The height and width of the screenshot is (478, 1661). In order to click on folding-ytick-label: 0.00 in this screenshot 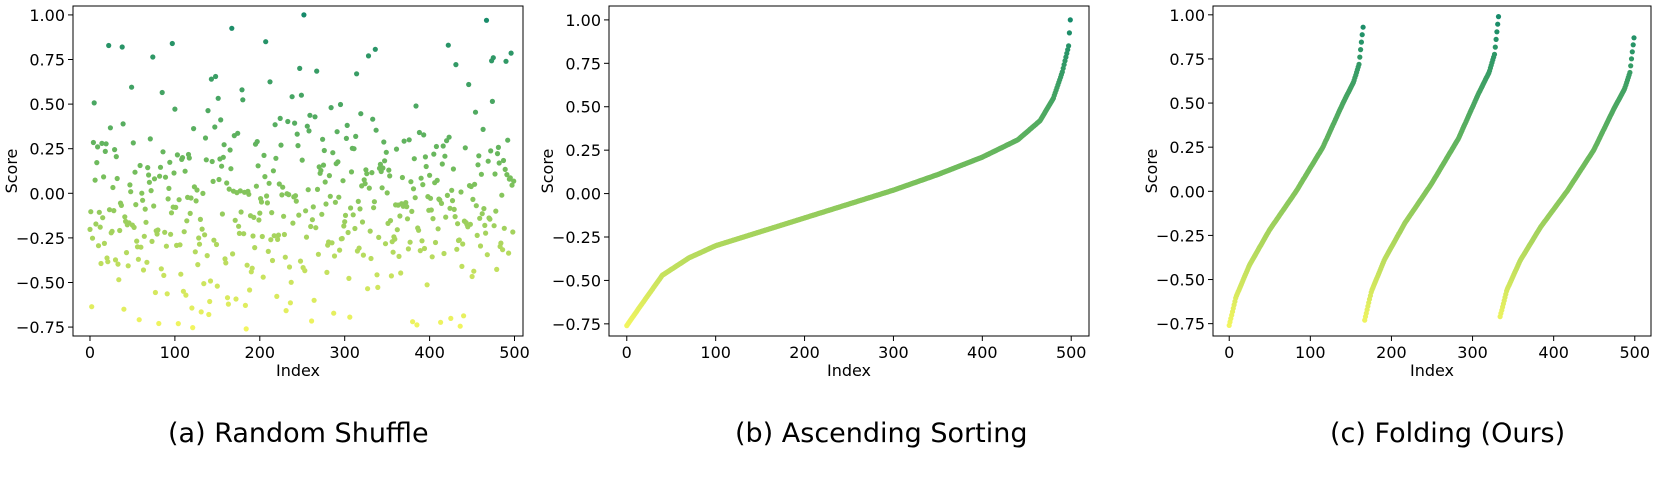, I will do `click(1187, 191)`.